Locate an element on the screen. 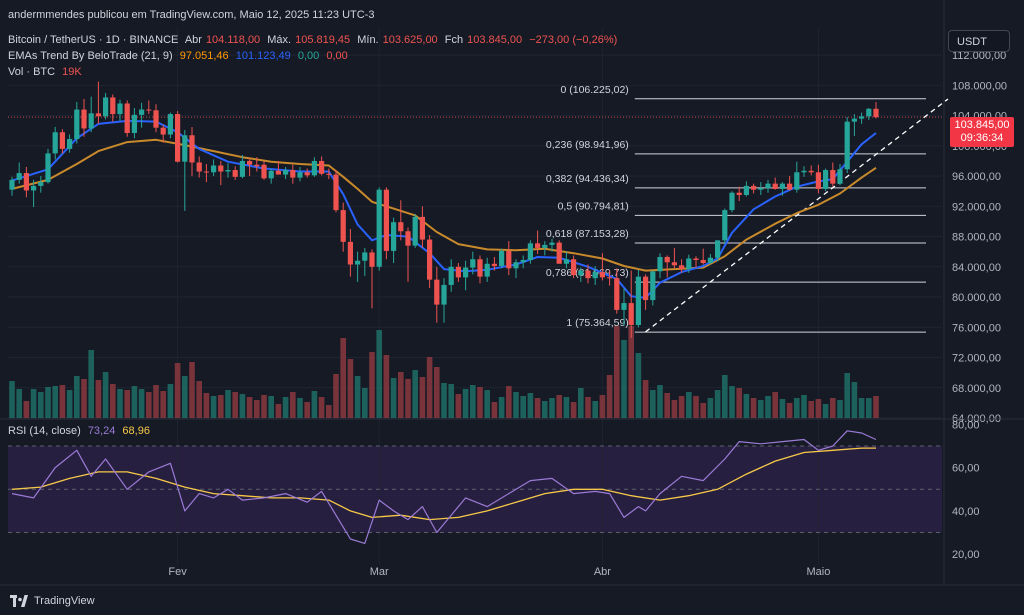 The image size is (1024, 615). volume-legend: Vol · BTC 19K is located at coordinates (47, 72).